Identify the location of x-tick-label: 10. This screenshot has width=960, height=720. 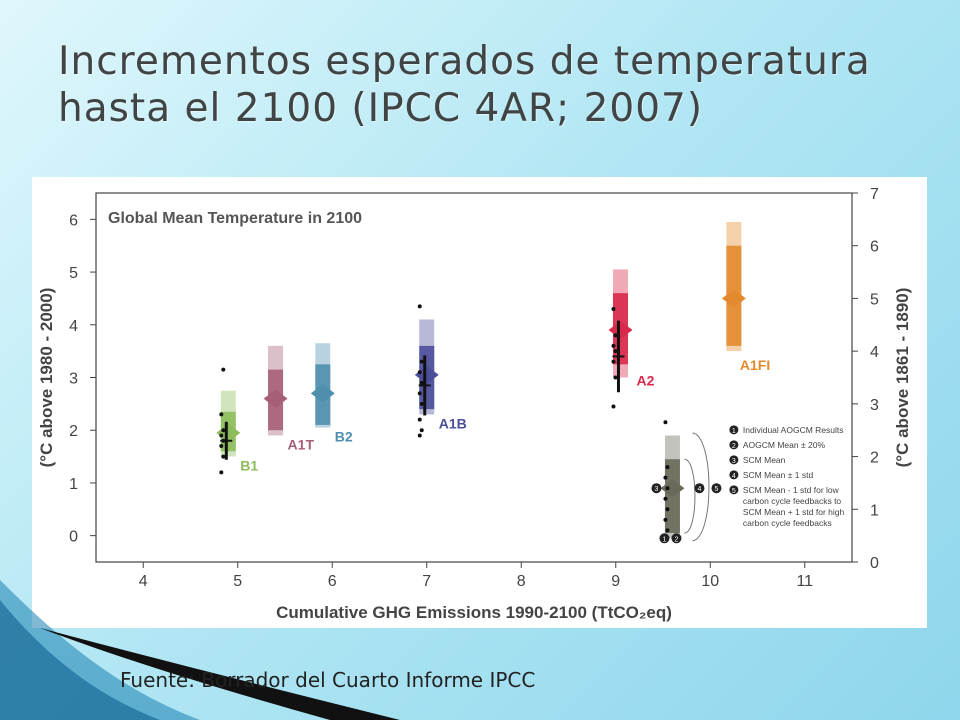
(710, 581).